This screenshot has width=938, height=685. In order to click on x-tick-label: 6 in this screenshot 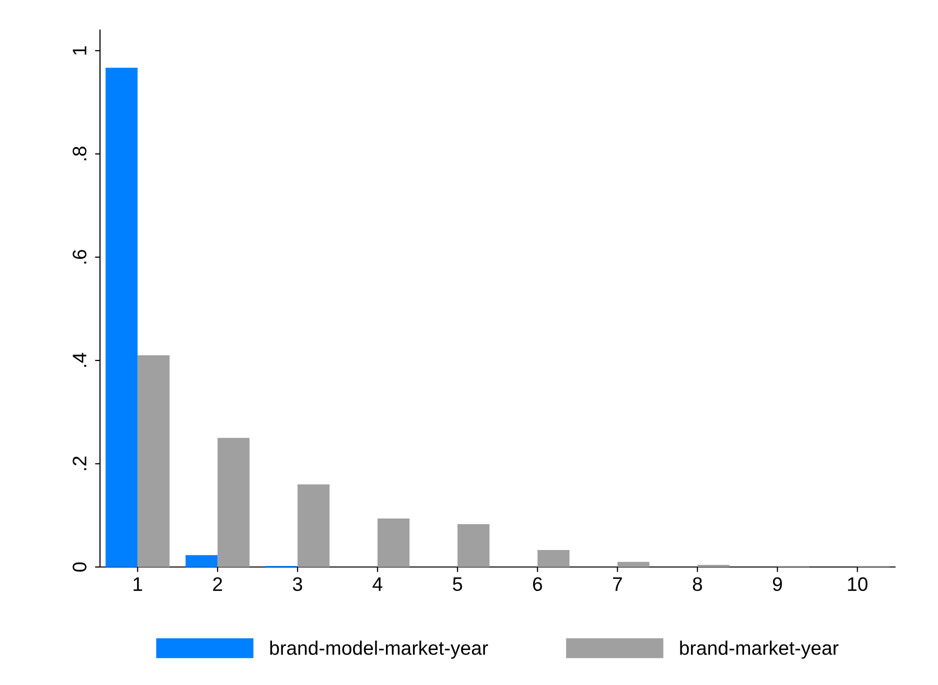, I will do `click(537, 584)`.